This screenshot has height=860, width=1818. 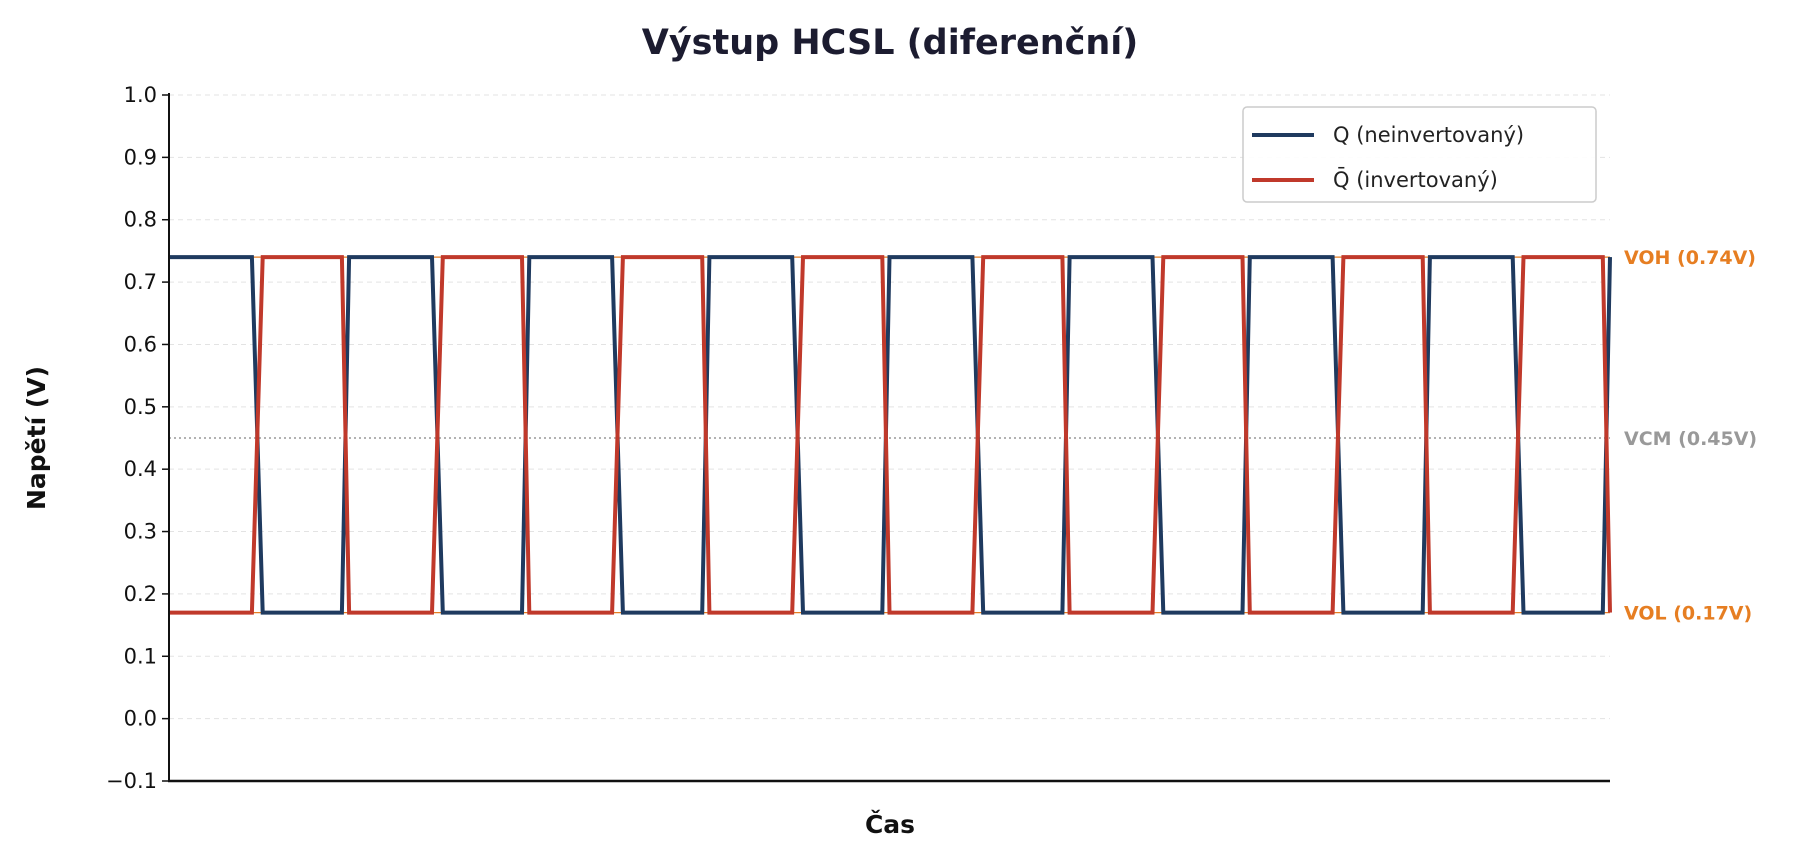 I want to click on y-tick-label: 0.0, so click(x=140, y=719).